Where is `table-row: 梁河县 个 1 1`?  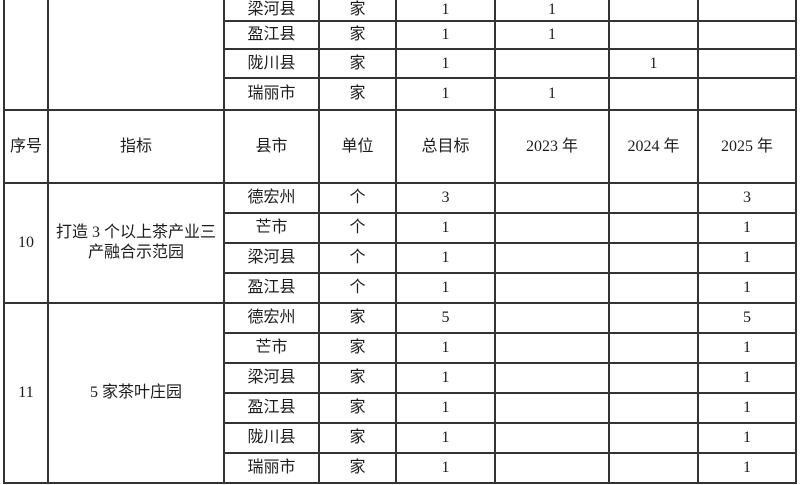 table-row: 梁河县 个 1 1 is located at coordinates (400, 258).